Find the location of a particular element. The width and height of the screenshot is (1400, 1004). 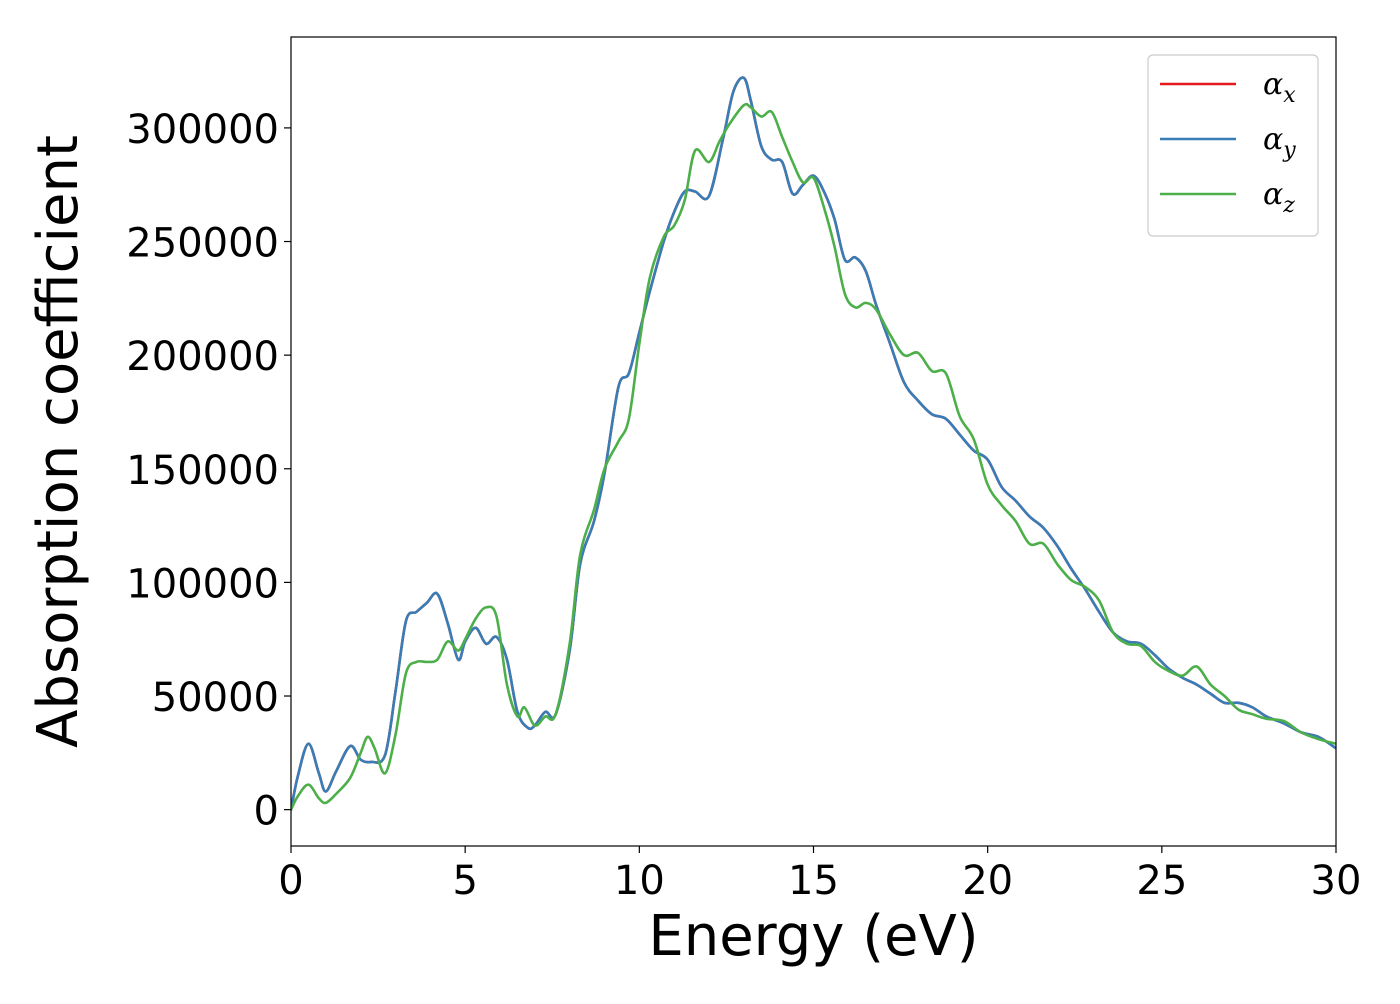

x-tick-label: 10 is located at coordinates (639, 881).